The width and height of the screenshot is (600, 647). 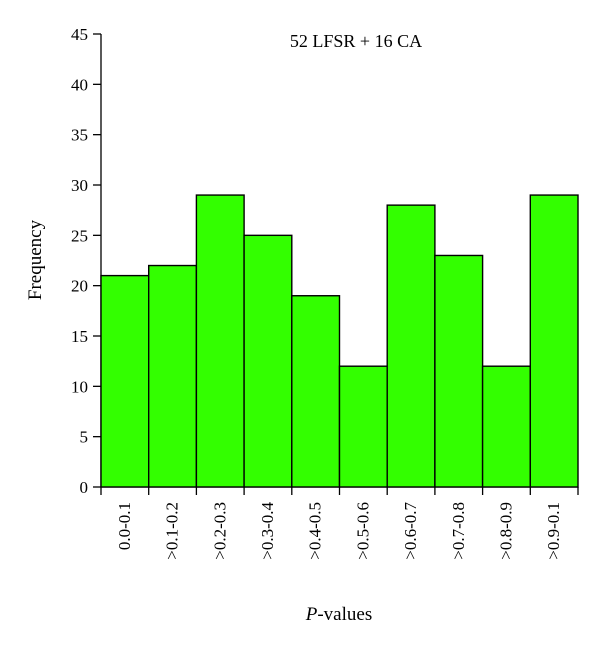 What do you see at coordinates (79, 336) in the screenshot?
I see `y-tick-label: 15` at bounding box center [79, 336].